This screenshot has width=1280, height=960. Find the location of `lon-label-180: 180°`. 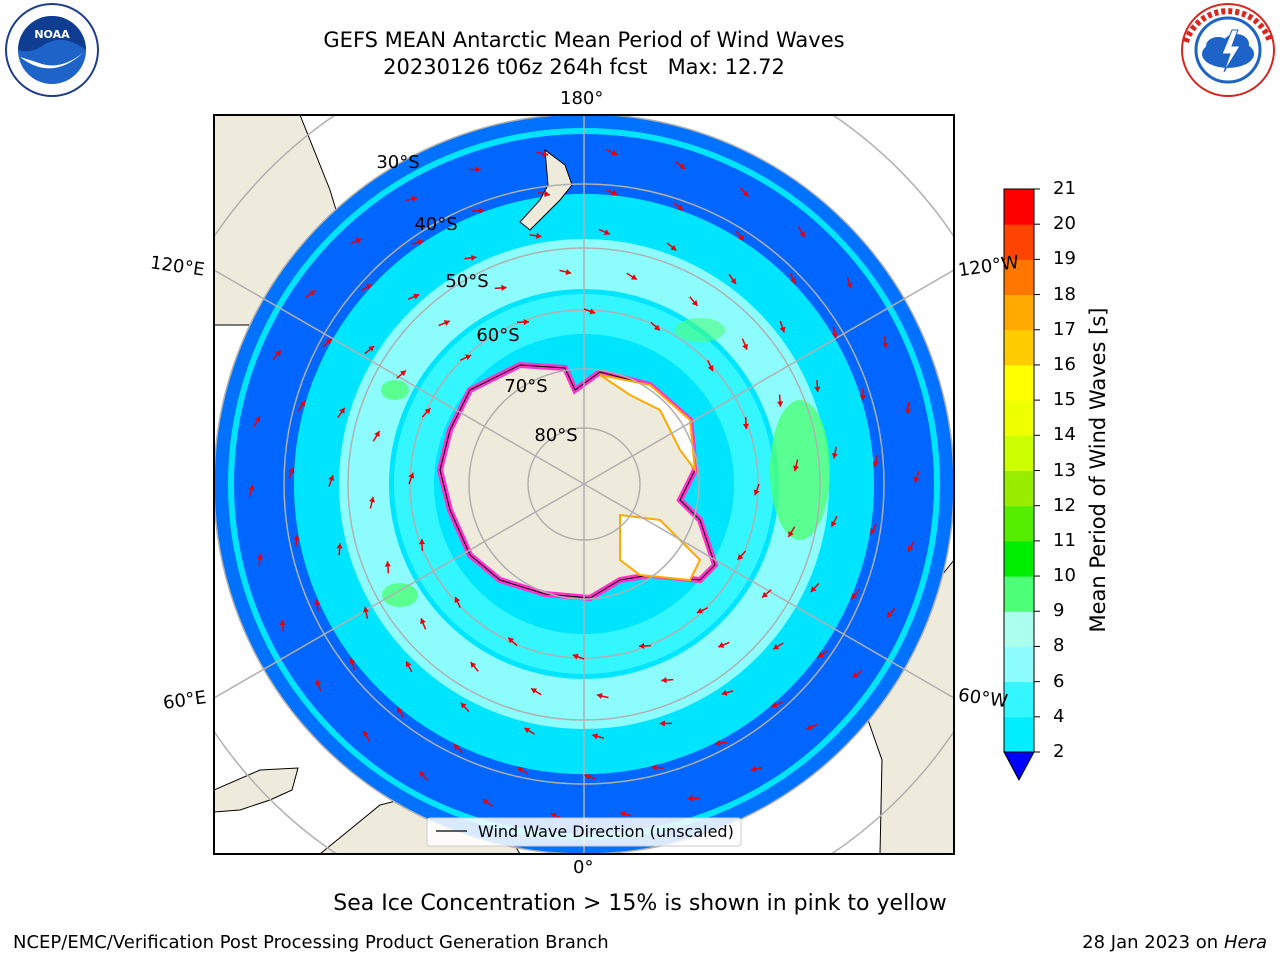

lon-label-180: 180° is located at coordinates (582, 98).